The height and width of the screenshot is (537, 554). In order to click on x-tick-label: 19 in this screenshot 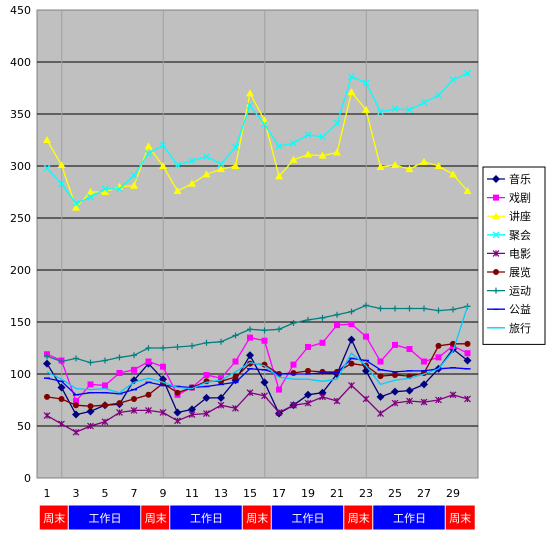, I will do `click(308, 493)`.